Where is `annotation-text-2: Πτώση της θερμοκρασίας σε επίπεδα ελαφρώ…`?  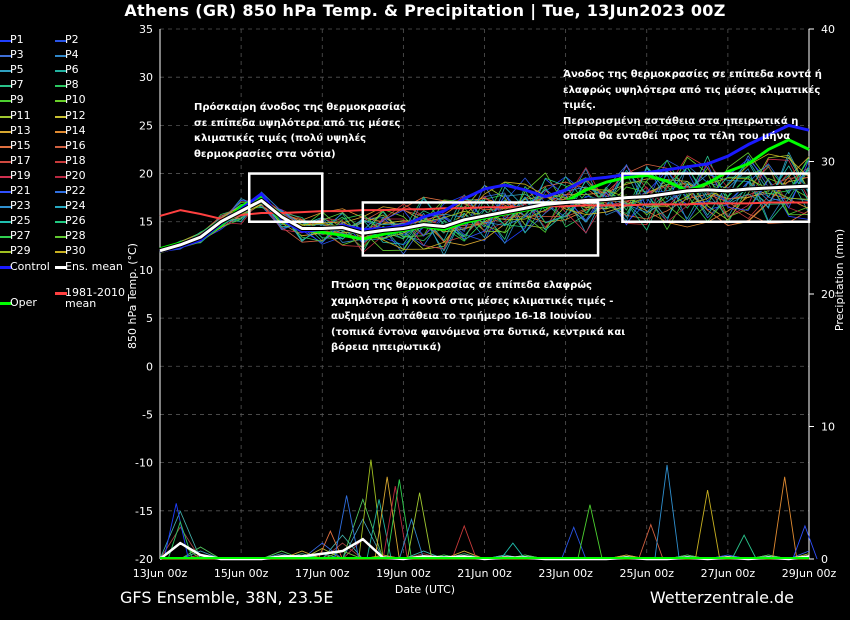 annotation-text-2: Πτώση της θερμοκρασίας σε επίπεδα ελαφρώ… is located at coordinates (478, 316).